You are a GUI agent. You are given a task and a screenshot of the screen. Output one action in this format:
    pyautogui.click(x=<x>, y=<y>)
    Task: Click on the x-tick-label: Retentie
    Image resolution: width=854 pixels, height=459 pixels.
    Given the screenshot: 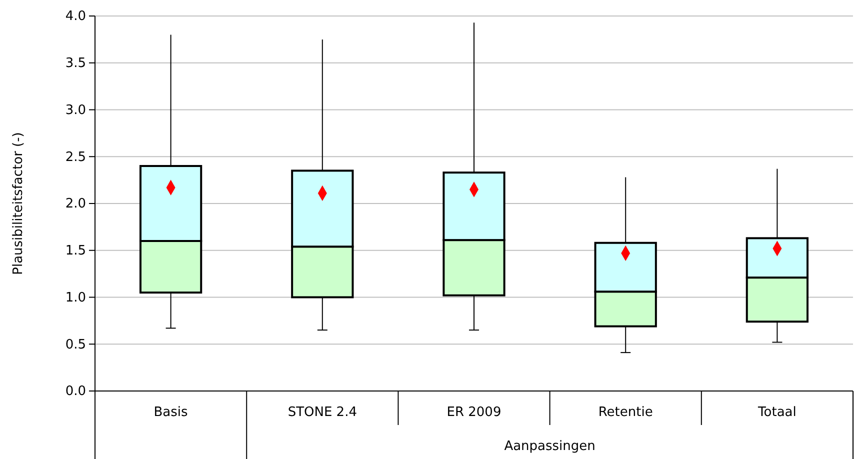 What is the action you would take?
    pyautogui.click(x=625, y=412)
    